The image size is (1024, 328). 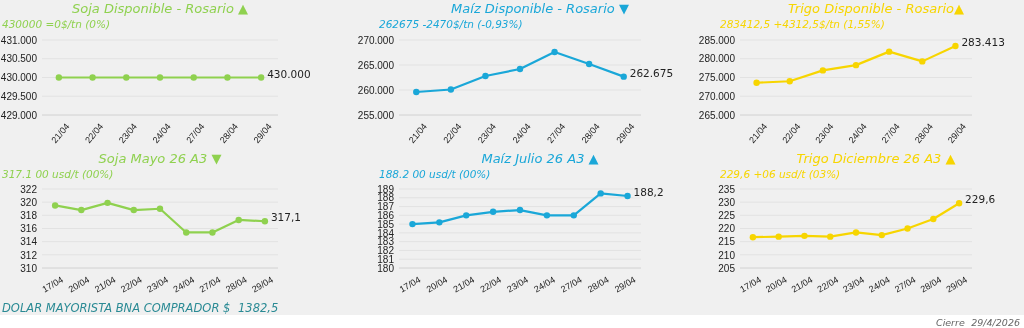 I want to click on y-tick-label: 430.000, so click(x=19, y=78).